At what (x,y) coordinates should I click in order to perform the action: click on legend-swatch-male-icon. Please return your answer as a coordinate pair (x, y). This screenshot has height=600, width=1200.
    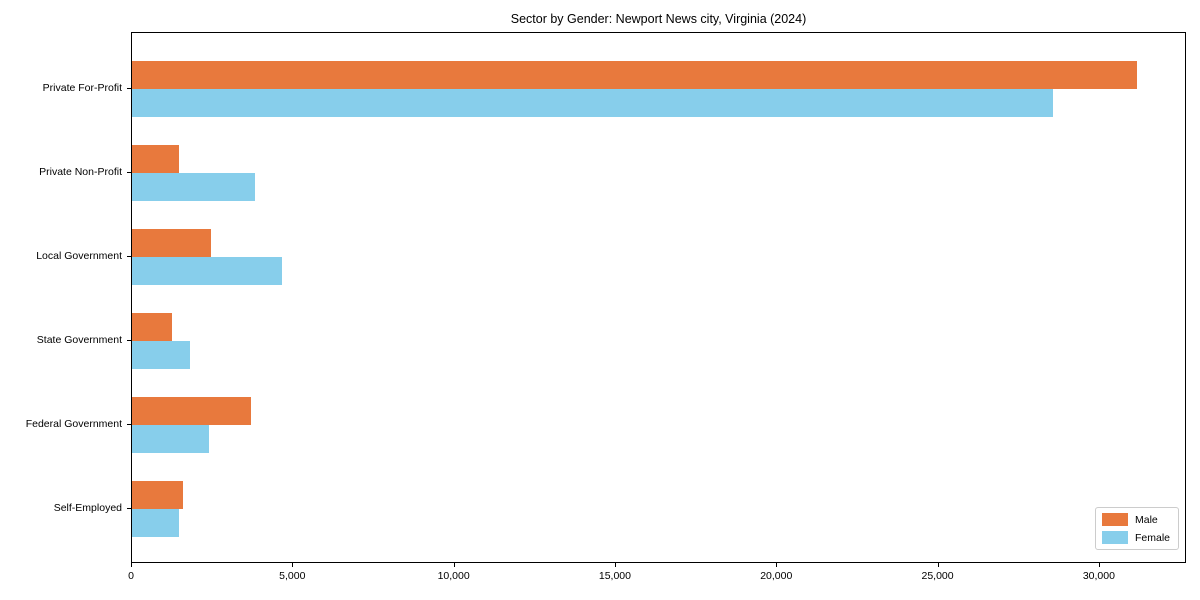
    Looking at the image, I should click on (1114, 519).